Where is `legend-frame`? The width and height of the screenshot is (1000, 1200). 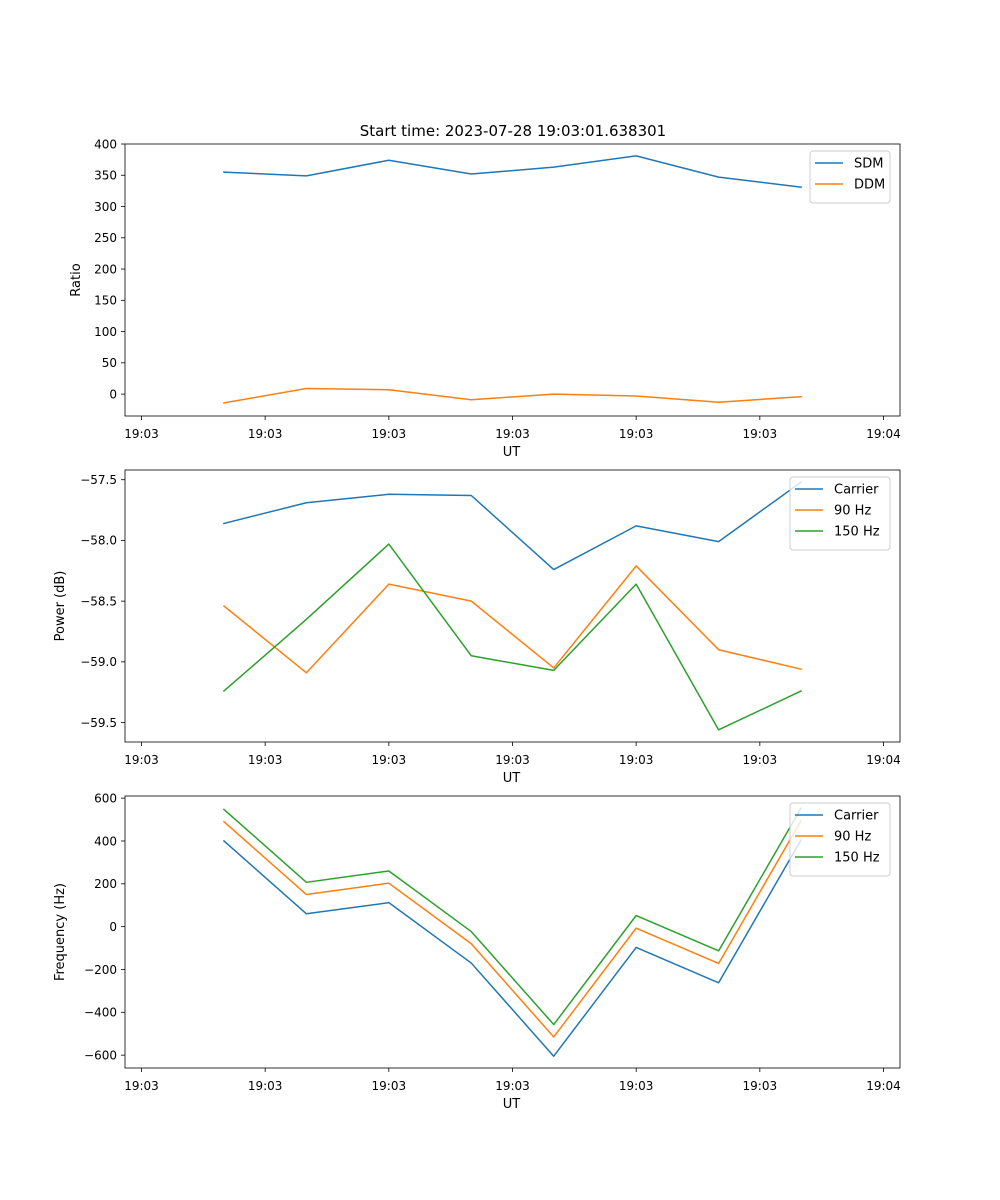
legend-frame is located at coordinates (850, 177).